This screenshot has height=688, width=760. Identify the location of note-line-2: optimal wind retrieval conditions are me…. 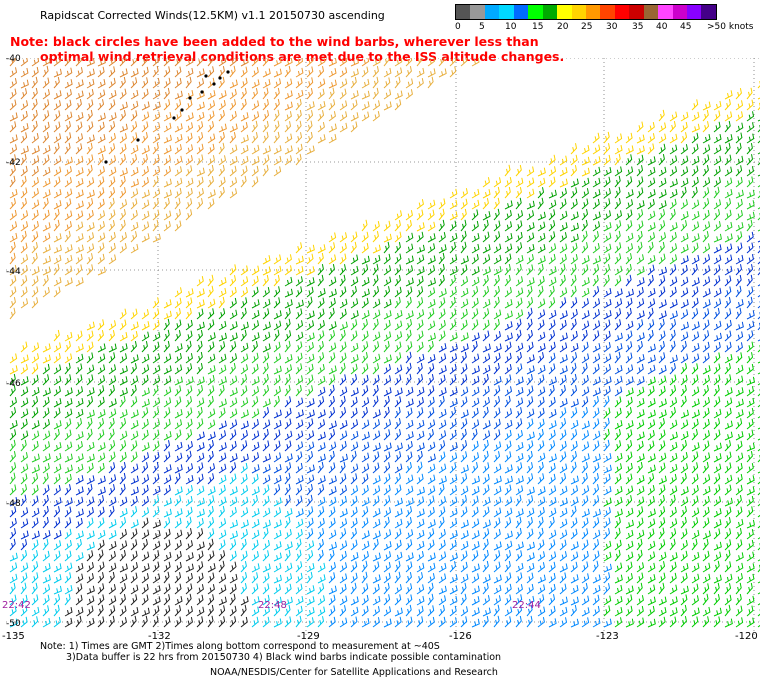
(302, 56).